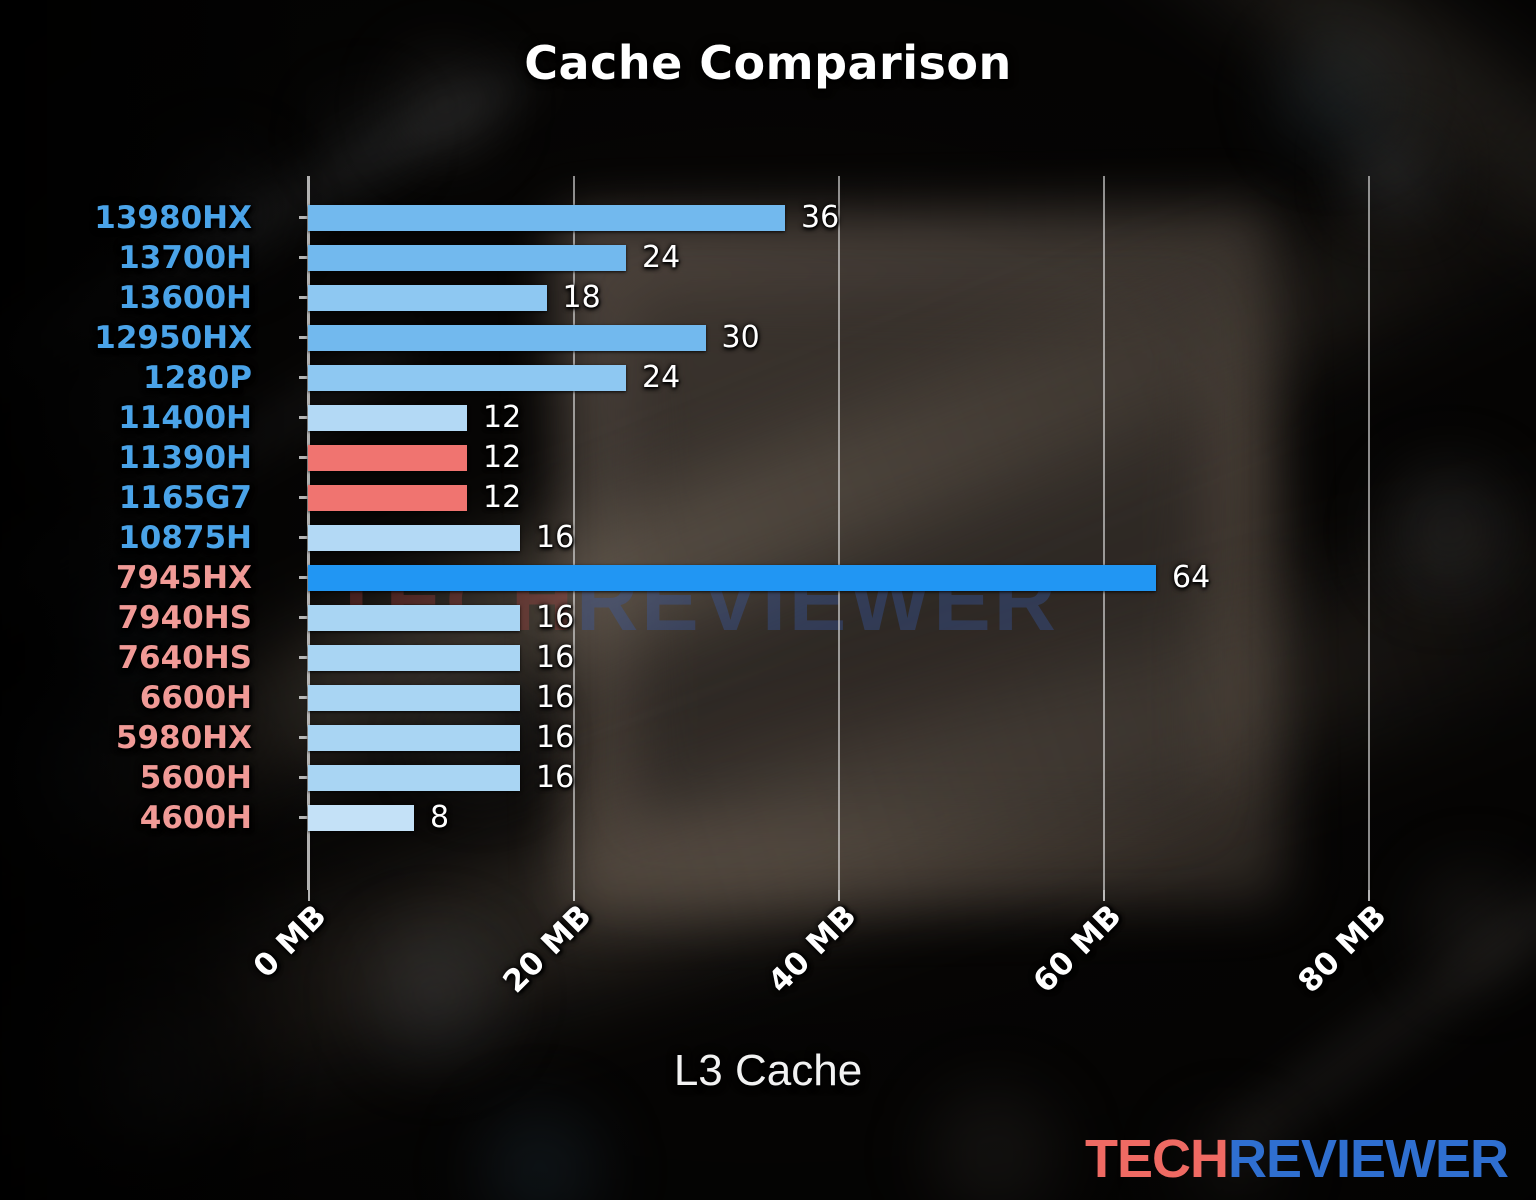  Describe the element at coordinates (821, 378) in the screenshot. I see `bar-row: 1280P 24` at that location.